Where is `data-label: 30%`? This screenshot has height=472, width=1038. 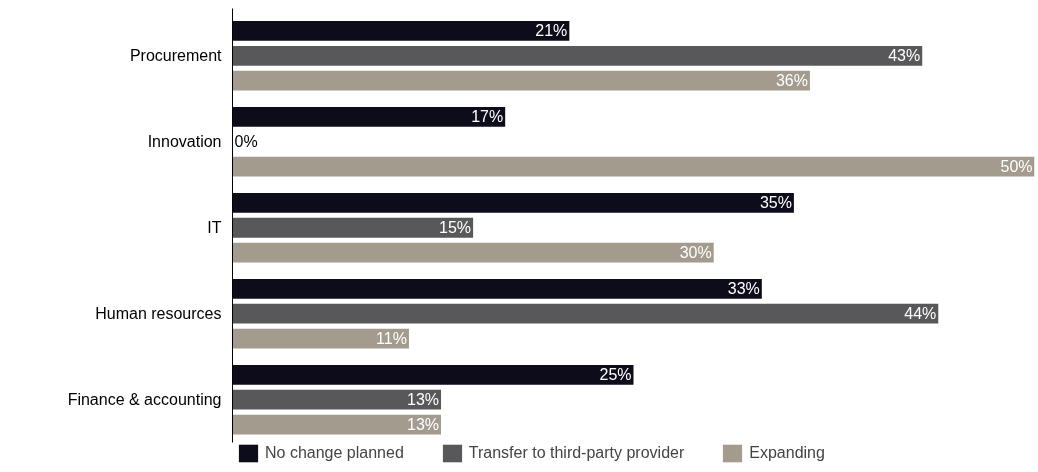 data-label: 30% is located at coordinates (695, 253).